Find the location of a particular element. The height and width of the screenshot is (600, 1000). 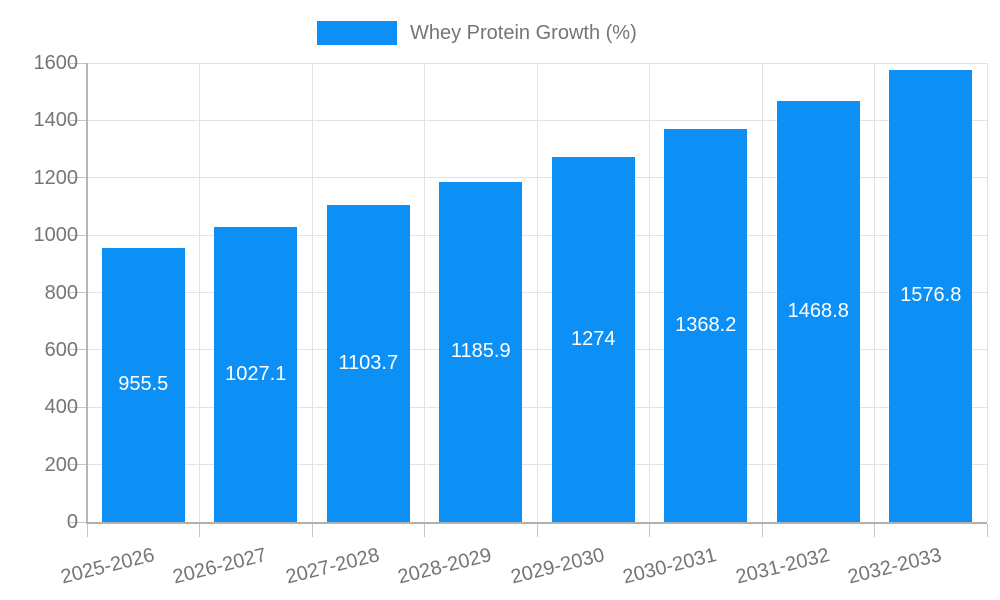

bar-value-label: 1368.2 is located at coordinates (706, 325).